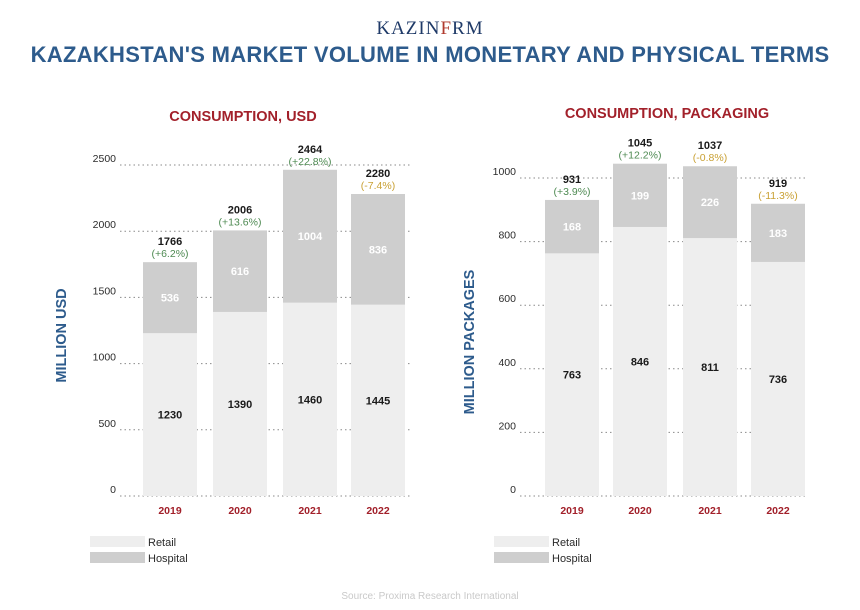 The image size is (860, 610). What do you see at coordinates (107, 424) in the screenshot?
I see `chart1-y-tick-label: 500` at bounding box center [107, 424].